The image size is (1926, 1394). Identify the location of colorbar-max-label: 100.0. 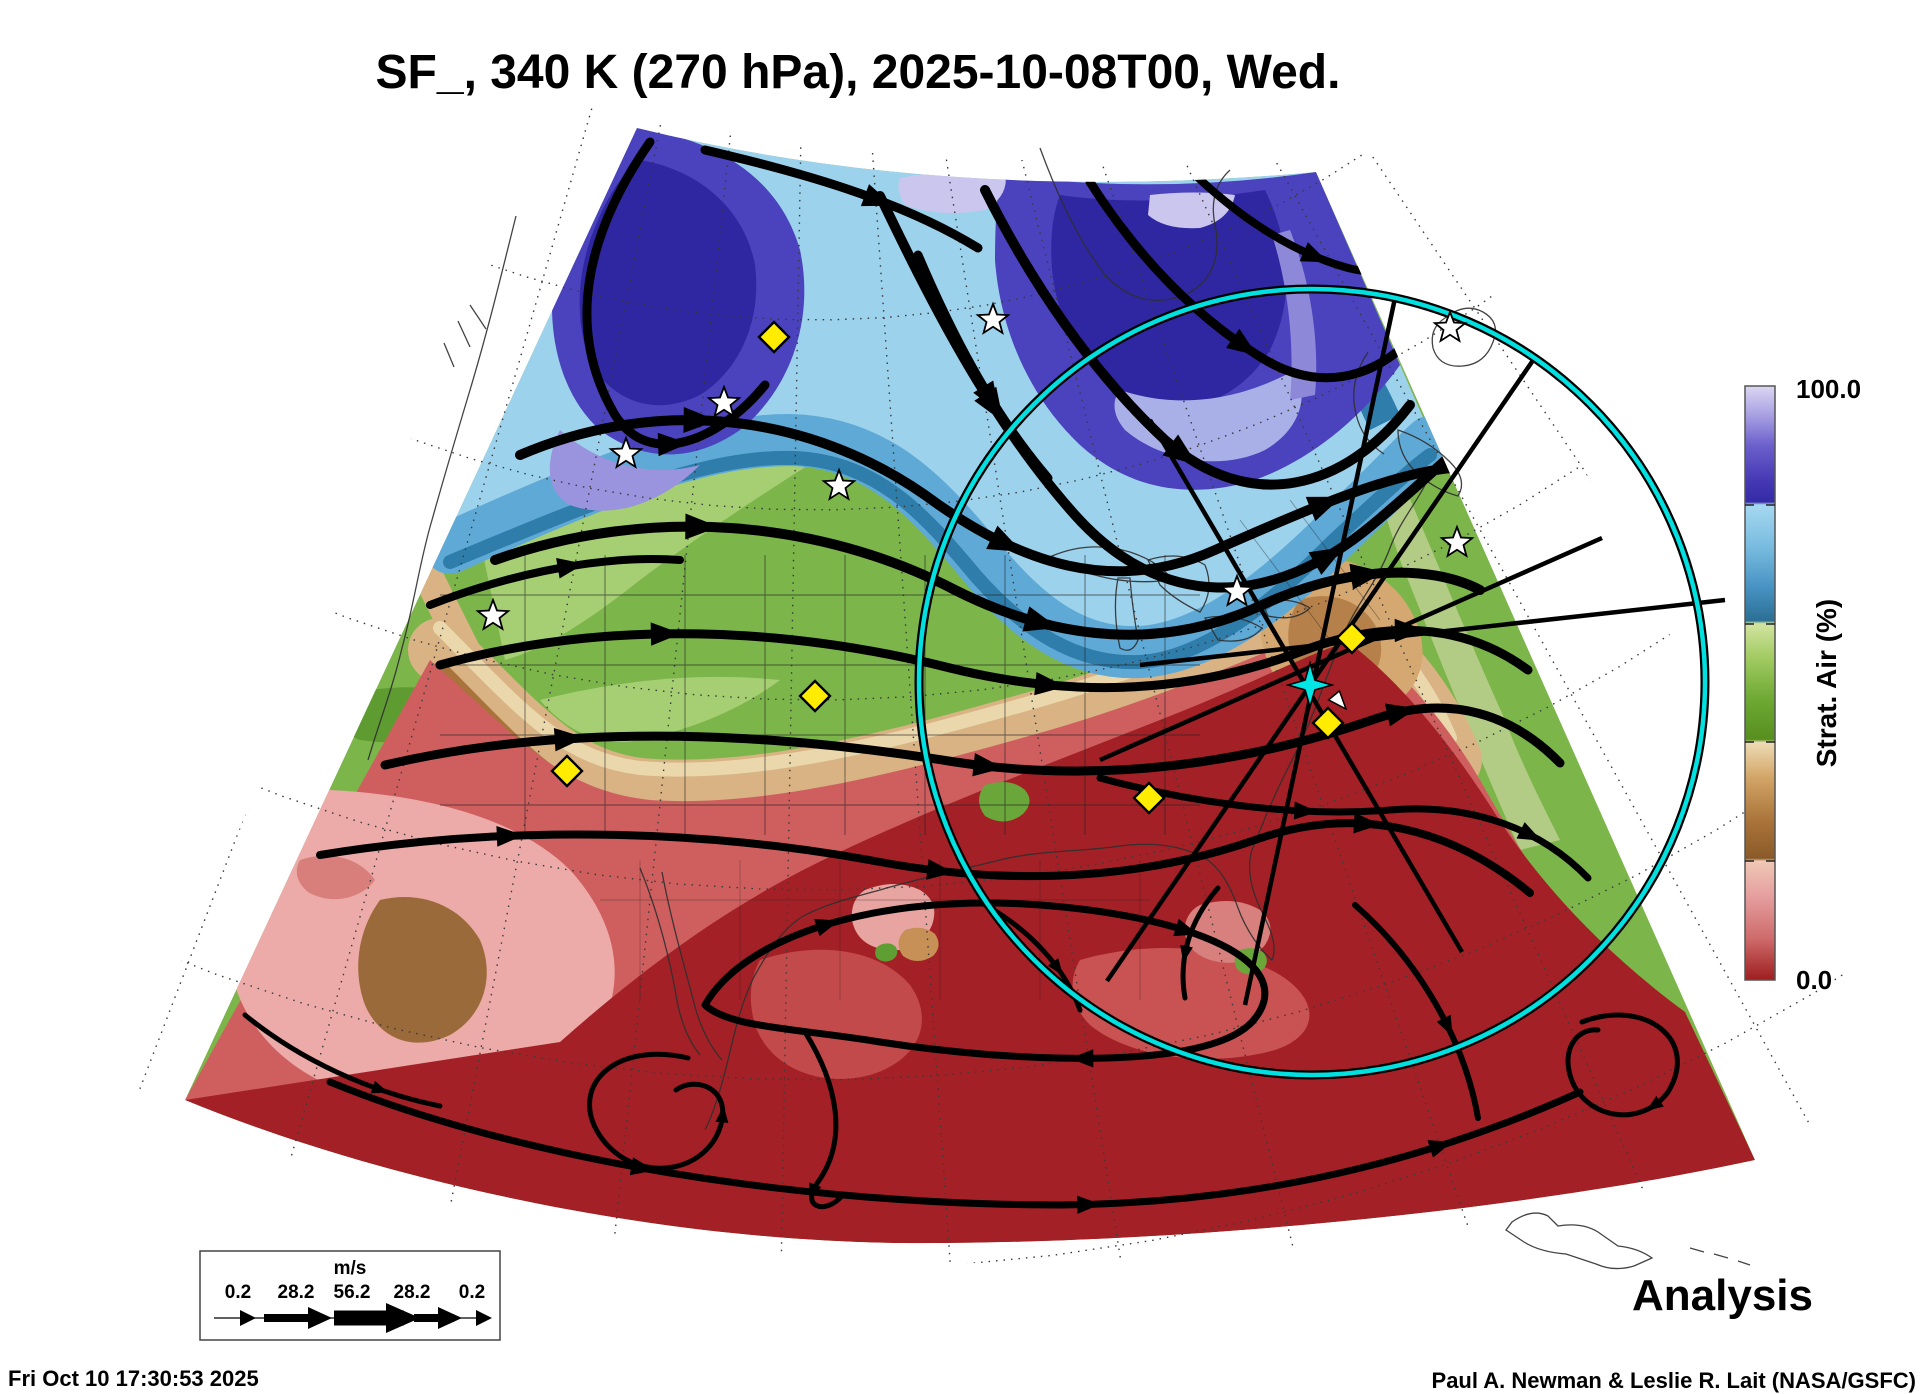
(1828, 389).